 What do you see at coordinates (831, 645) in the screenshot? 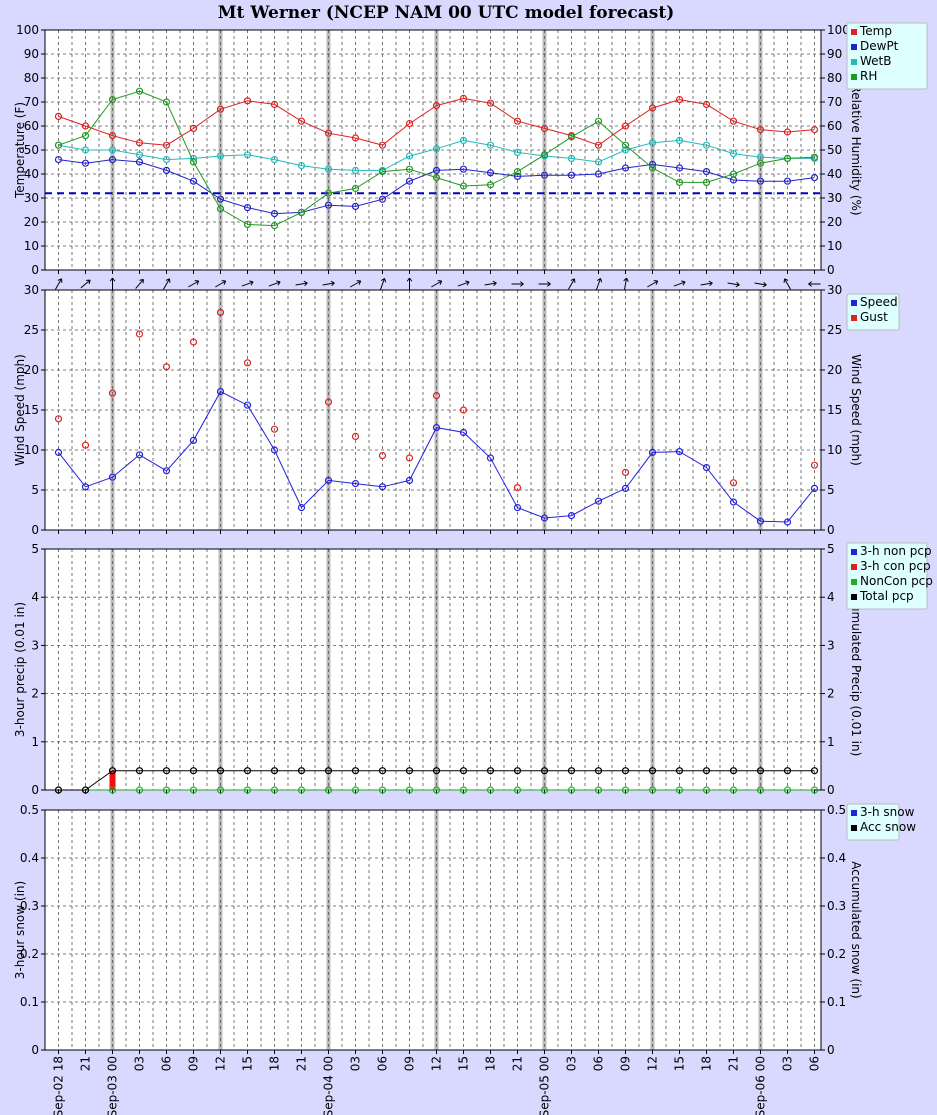
I see `y-tick-label-right: 3` at bounding box center [831, 645].